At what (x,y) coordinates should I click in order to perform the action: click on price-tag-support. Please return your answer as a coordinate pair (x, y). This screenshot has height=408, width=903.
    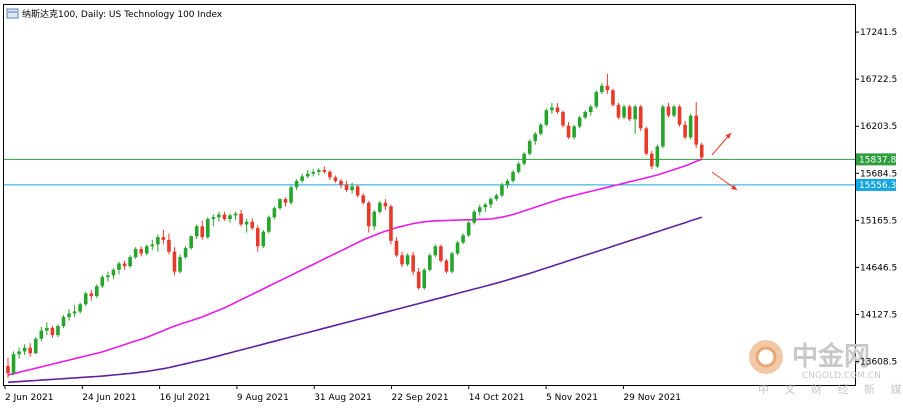
    Looking at the image, I should click on (876, 184).